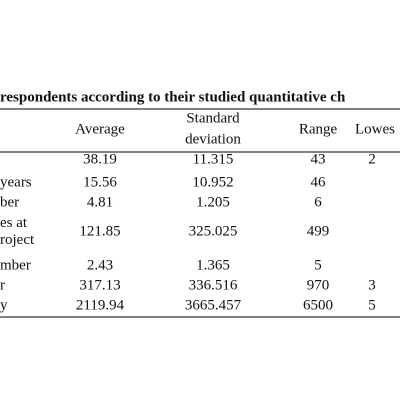 The width and height of the screenshot is (400, 405). I want to click on column-header: deviation, so click(213, 139).